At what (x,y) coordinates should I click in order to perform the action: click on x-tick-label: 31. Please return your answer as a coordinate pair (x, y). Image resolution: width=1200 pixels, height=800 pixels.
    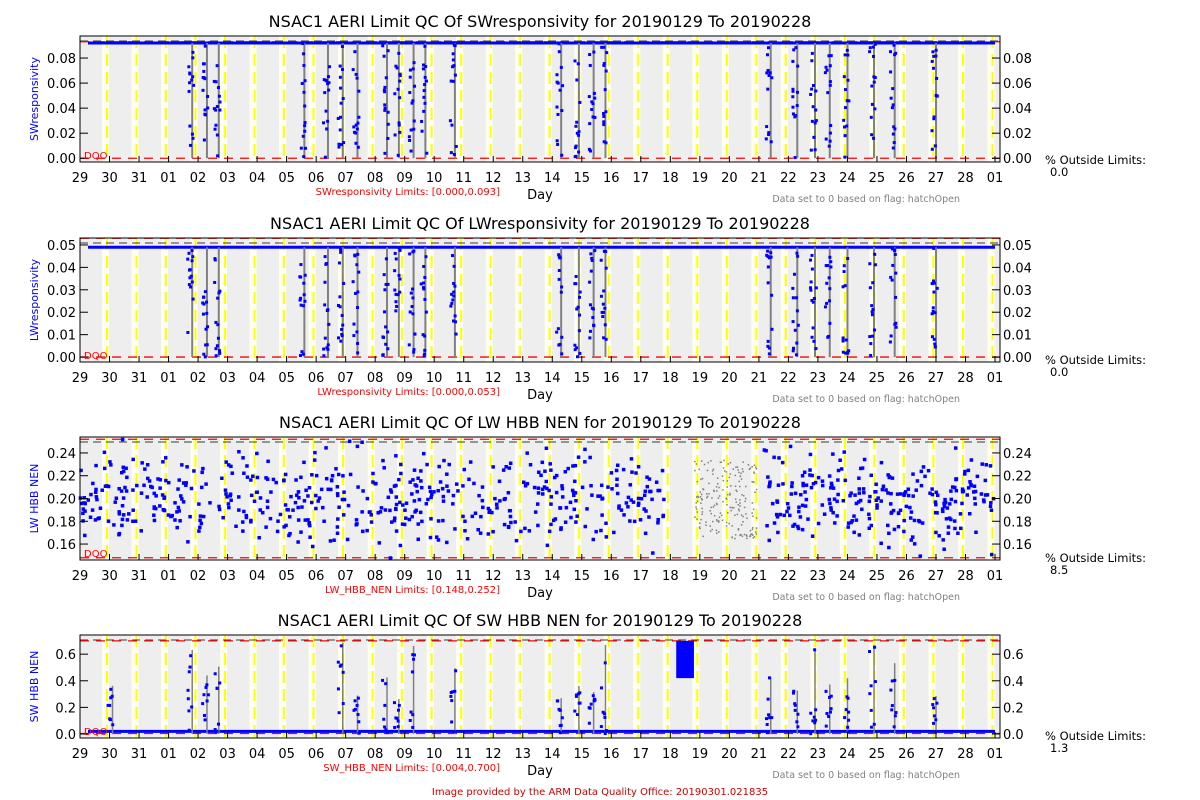
    Looking at the image, I should click on (139, 576).